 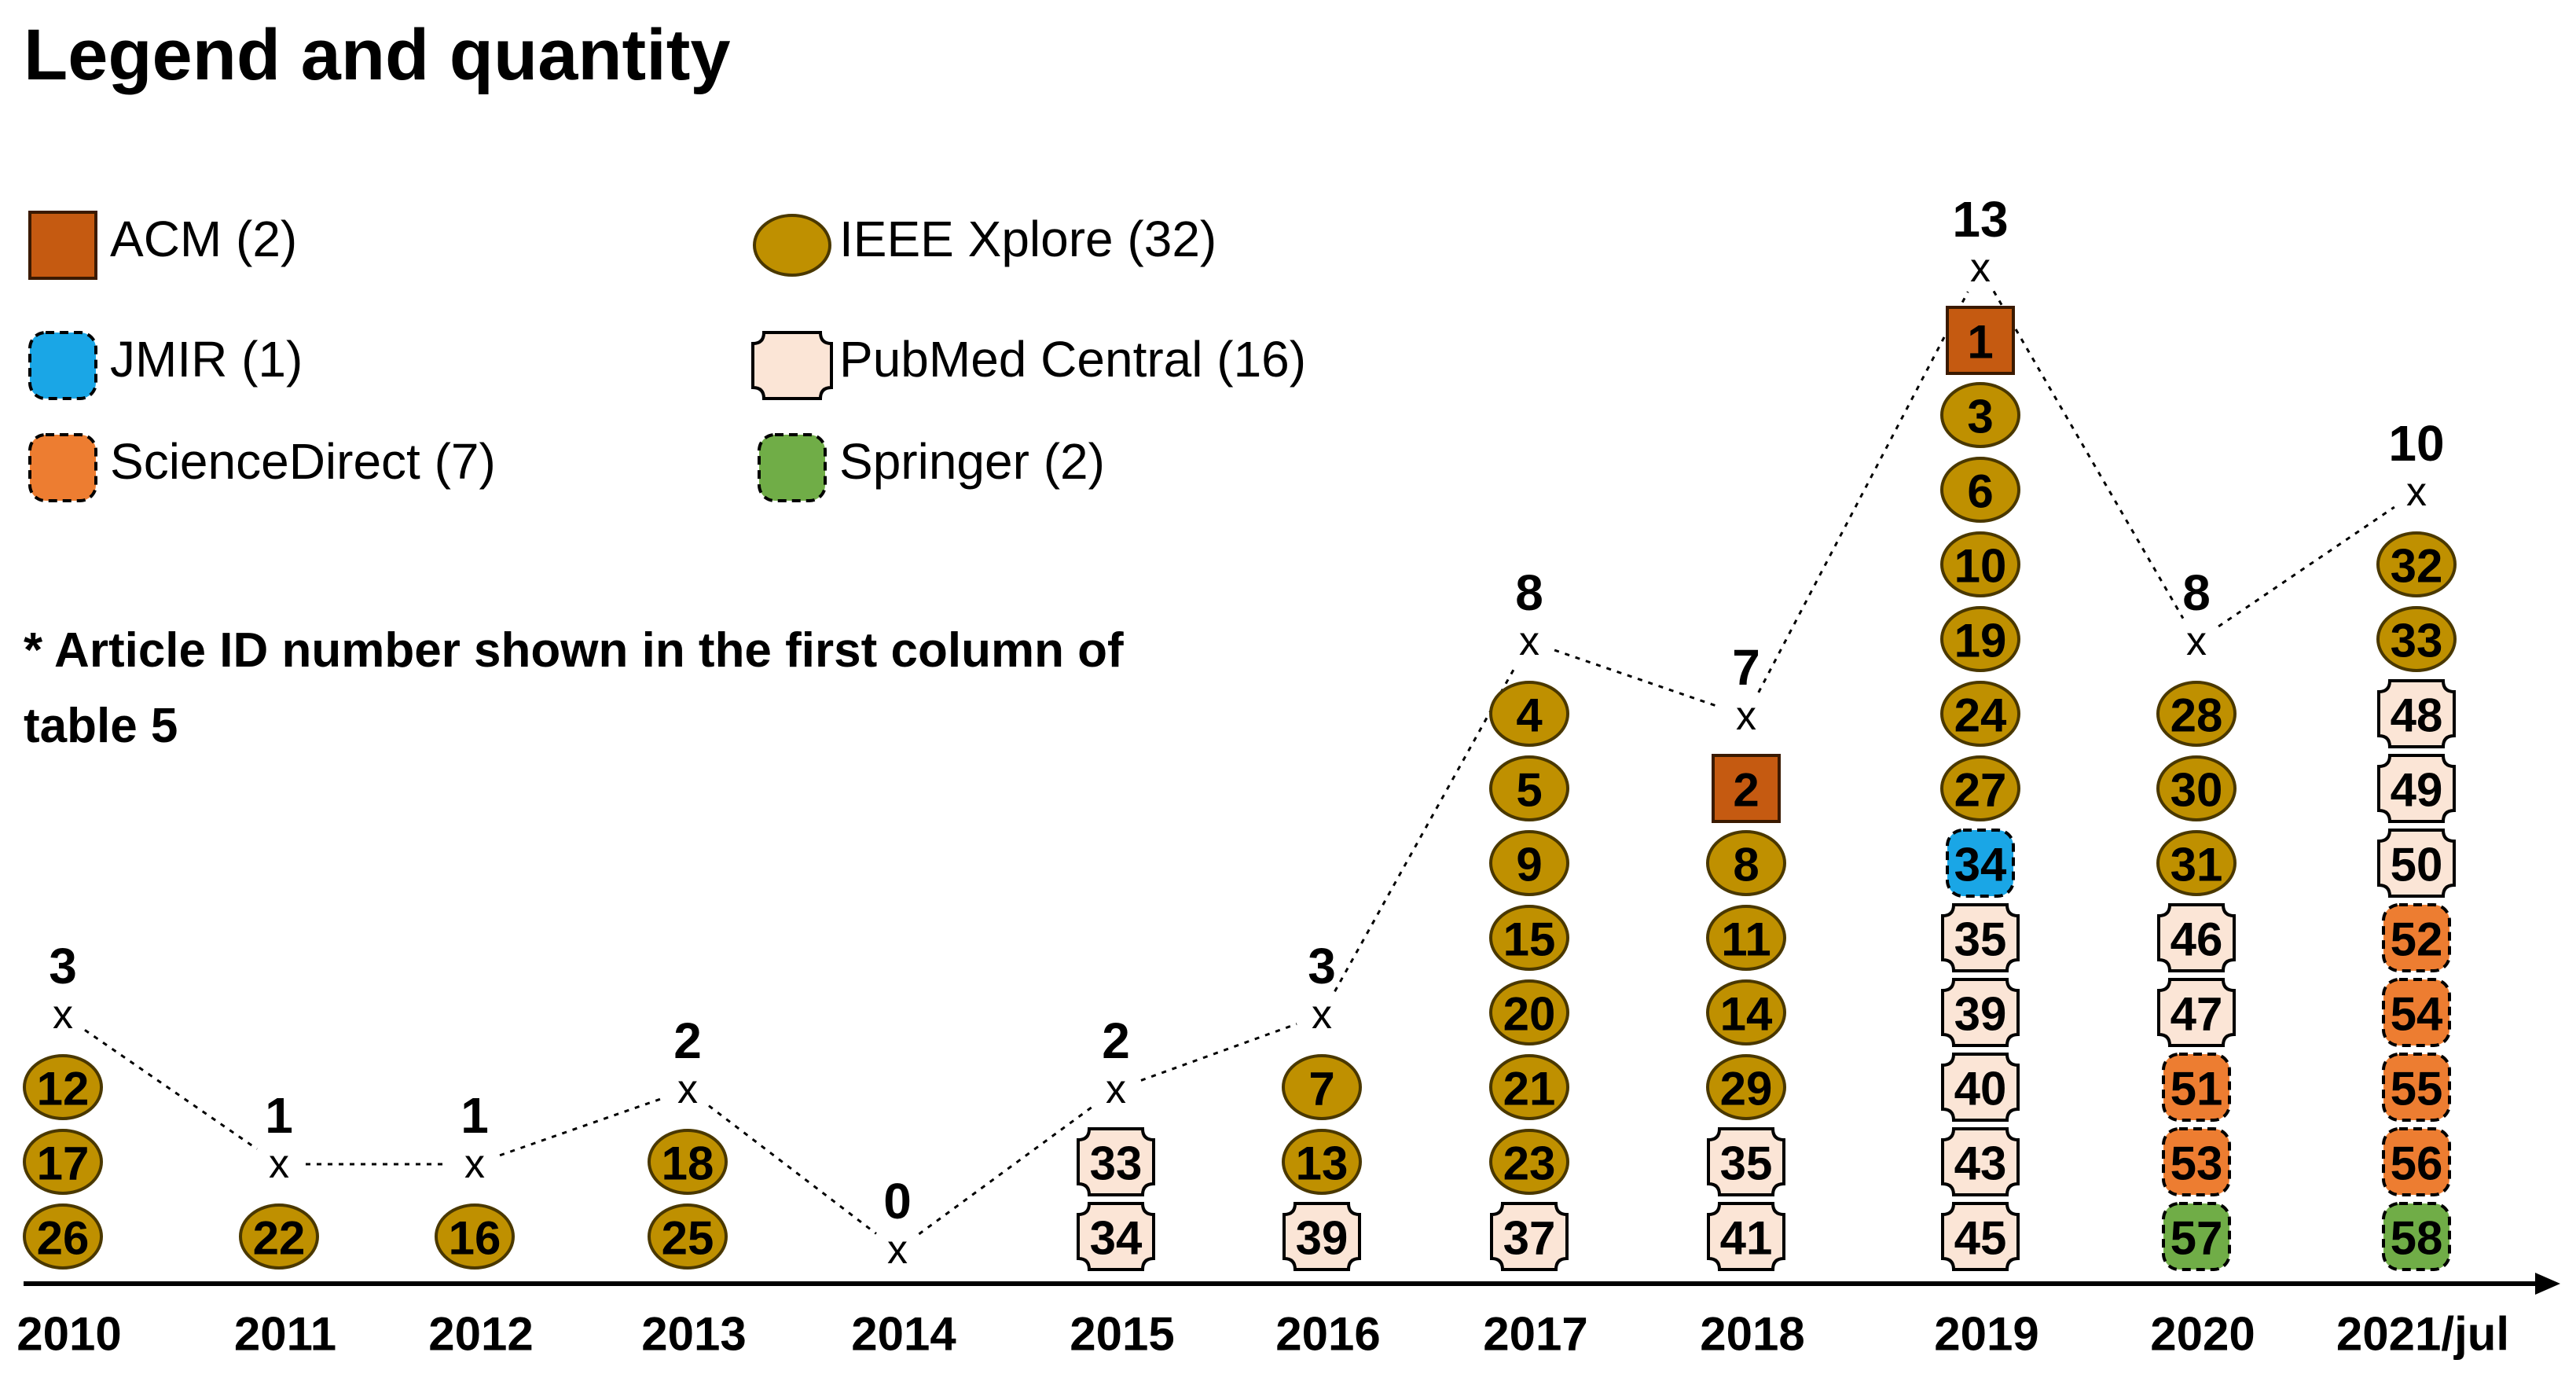 What do you see at coordinates (1746, 863) in the screenshot?
I see `article-marker: 8` at bounding box center [1746, 863].